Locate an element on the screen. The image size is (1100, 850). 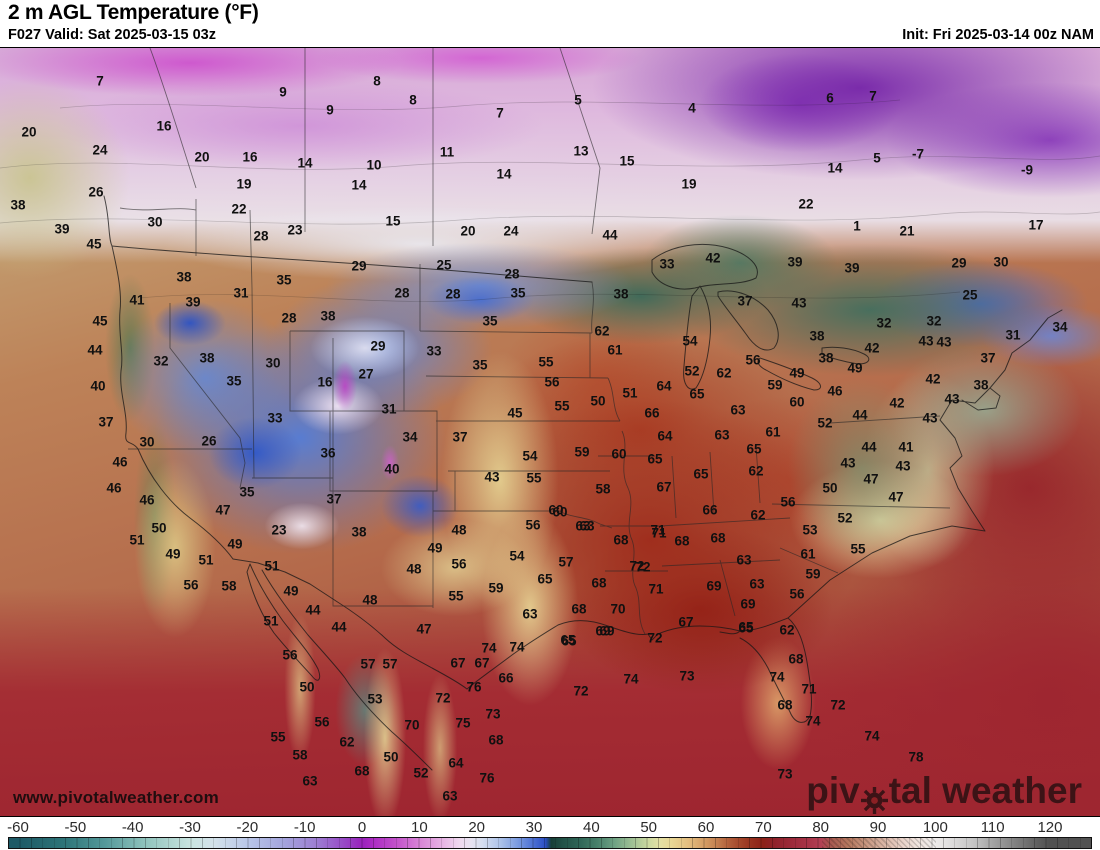
temp-label: 44 is located at coordinates (313, 610).